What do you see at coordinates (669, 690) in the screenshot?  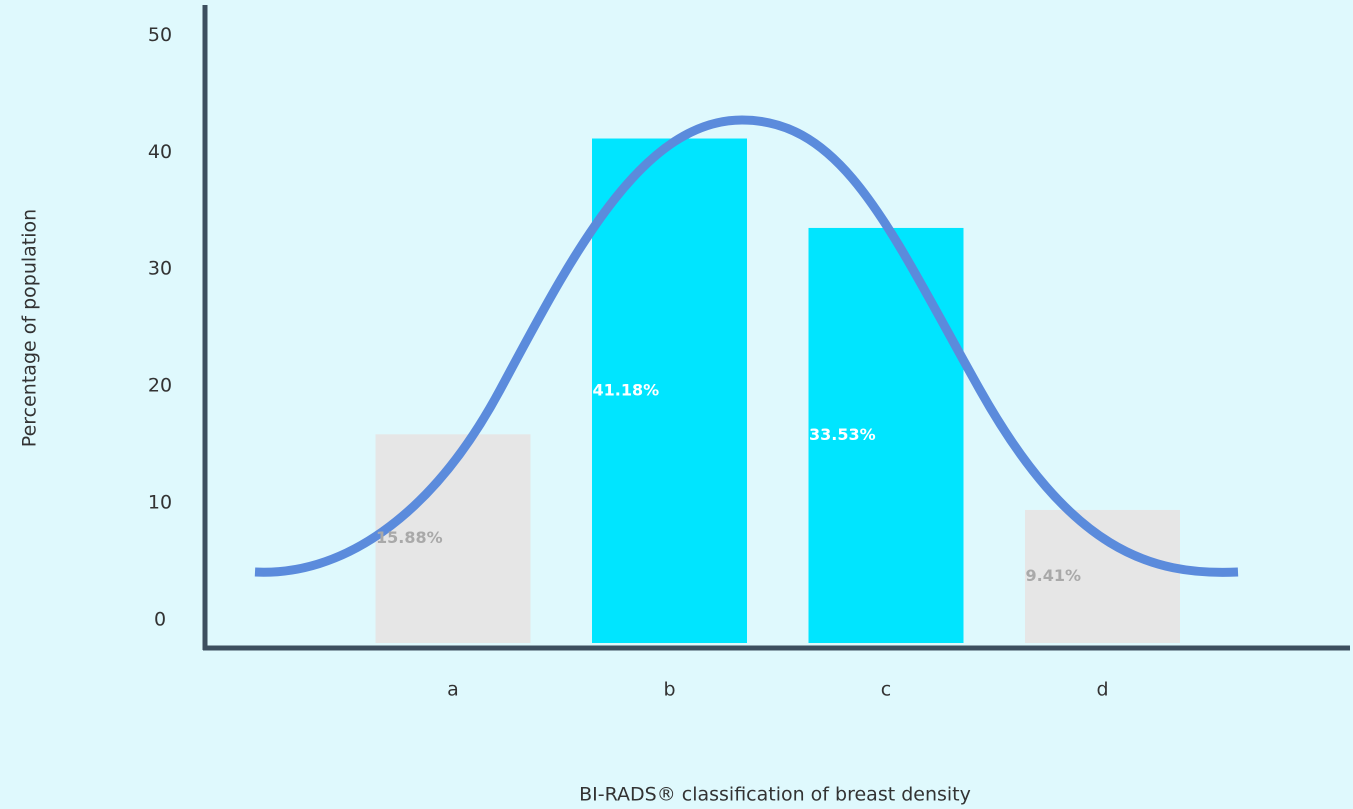 I see `x-tick-label: b` at bounding box center [669, 690].